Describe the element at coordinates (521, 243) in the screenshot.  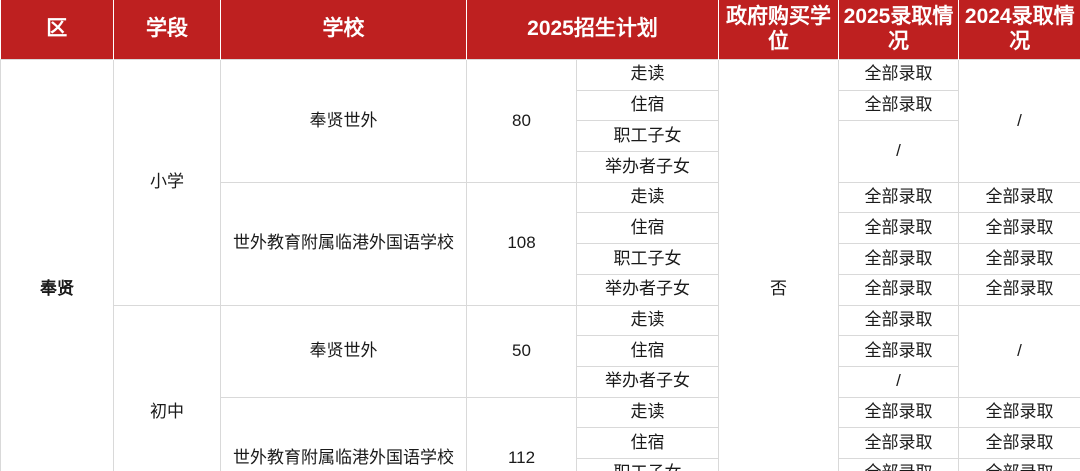
I see `plan-count-cell: 108` at that location.